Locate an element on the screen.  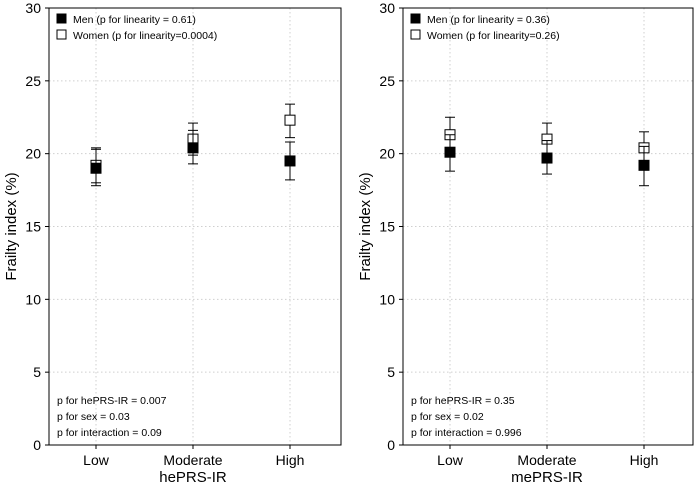
open-square-marker is located at coordinates (290, 120).